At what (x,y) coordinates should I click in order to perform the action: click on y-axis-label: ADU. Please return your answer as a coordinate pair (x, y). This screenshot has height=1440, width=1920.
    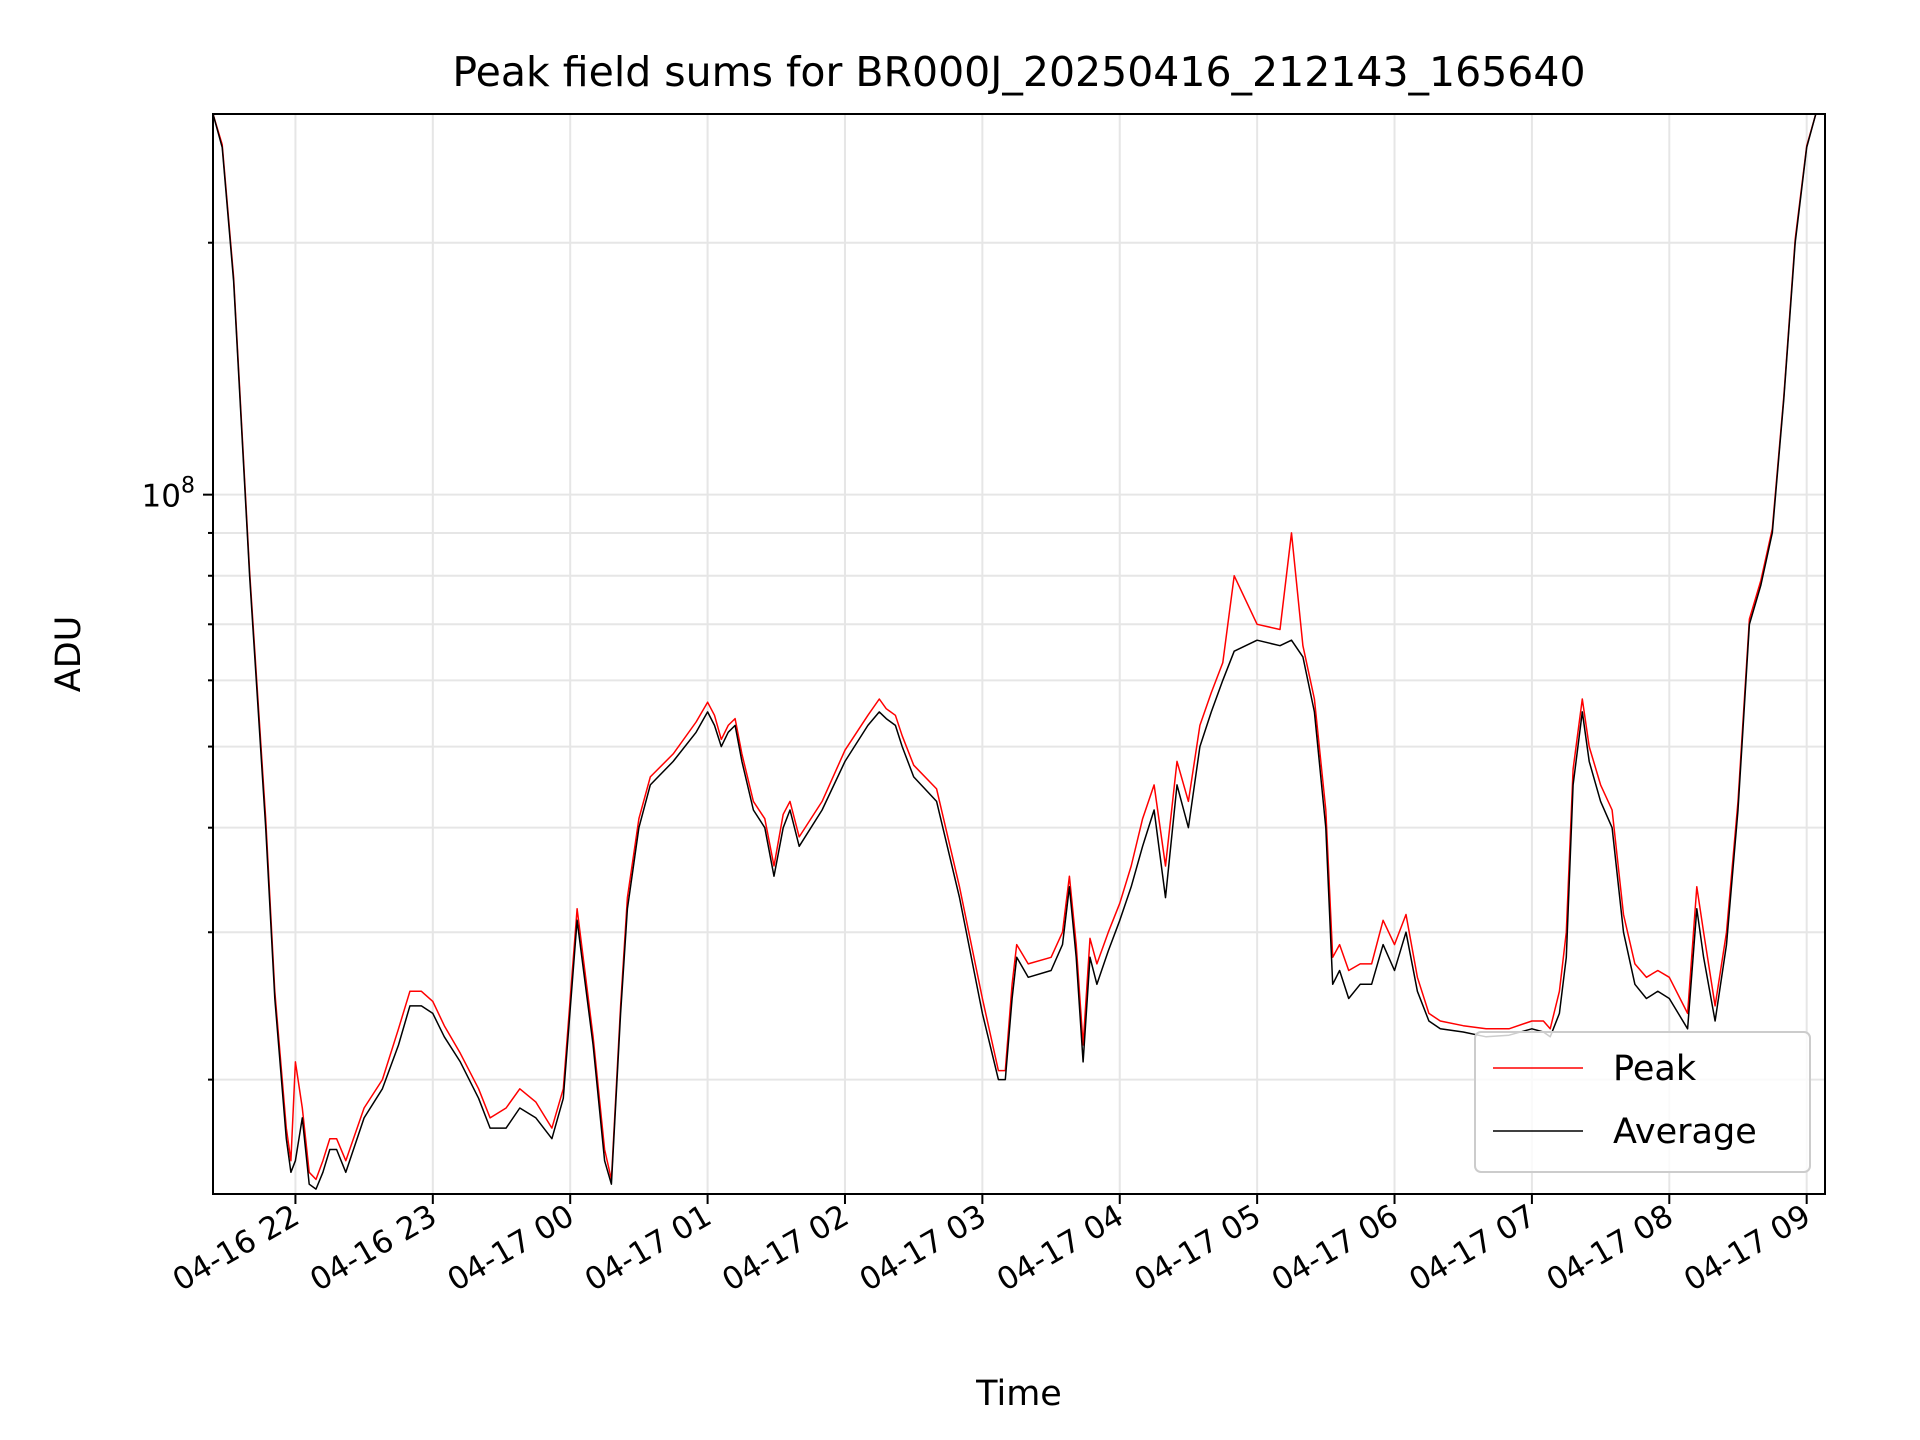
    Looking at the image, I should click on (69, 654).